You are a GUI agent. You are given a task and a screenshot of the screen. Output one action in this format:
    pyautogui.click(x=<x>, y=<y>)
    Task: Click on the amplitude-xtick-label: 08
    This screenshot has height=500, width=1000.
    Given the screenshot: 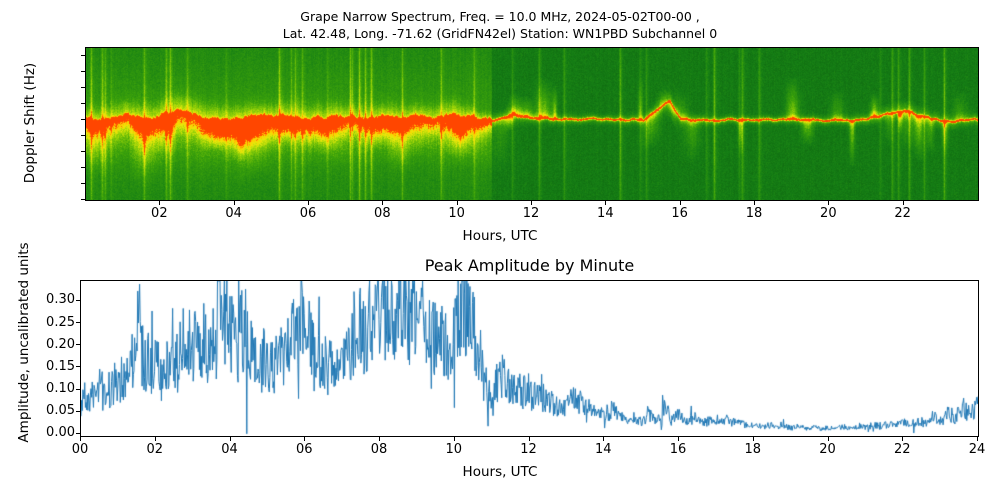 What is the action you would take?
    pyautogui.click(x=379, y=449)
    